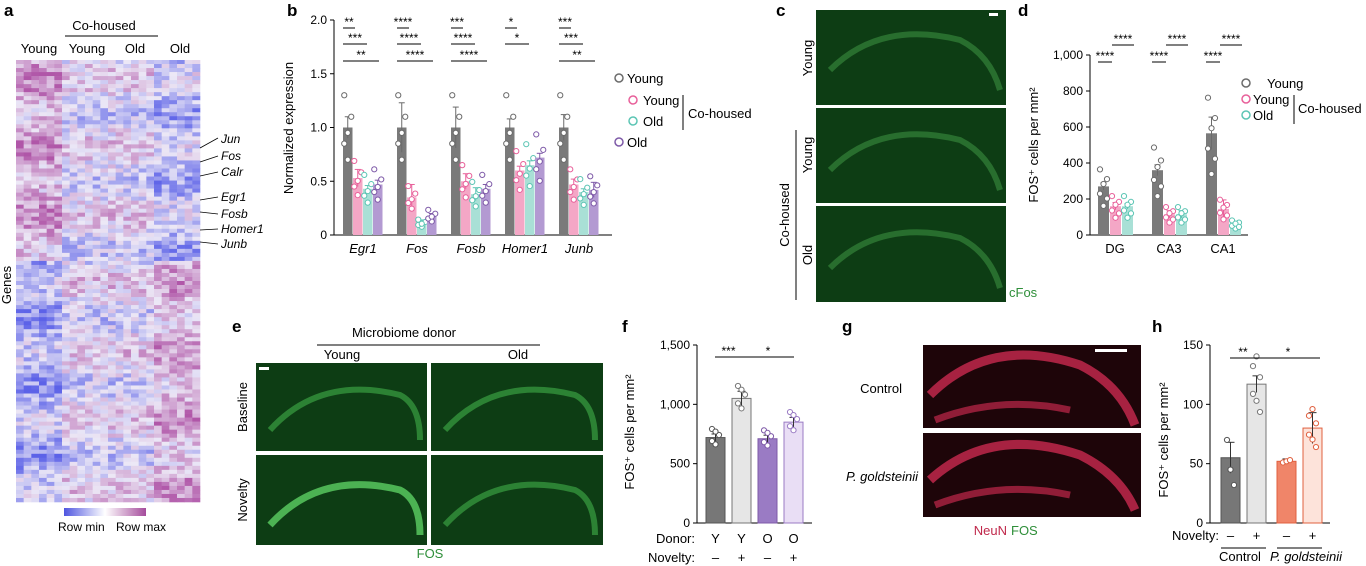 The image size is (1366, 566). I want to click on d-sig-label: ****, so click(1159, 56).